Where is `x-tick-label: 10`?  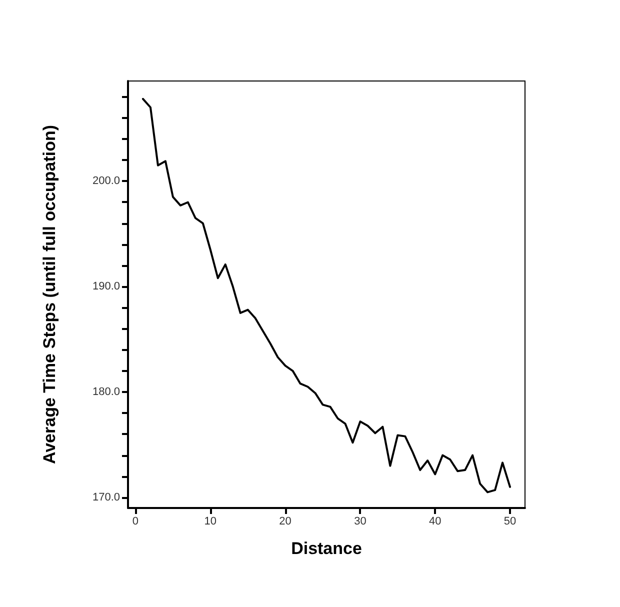 x-tick-label: 10 is located at coordinates (210, 522).